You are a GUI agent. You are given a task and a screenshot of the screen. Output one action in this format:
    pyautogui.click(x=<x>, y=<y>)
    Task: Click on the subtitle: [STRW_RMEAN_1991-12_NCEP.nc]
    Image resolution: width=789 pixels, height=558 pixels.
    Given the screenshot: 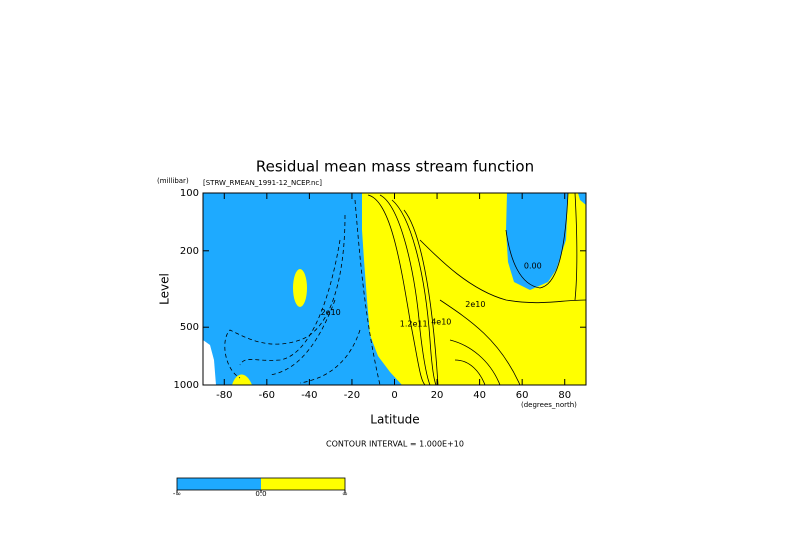 What is the action you would take?
    pyautogui.click(x=262, y=183)
    